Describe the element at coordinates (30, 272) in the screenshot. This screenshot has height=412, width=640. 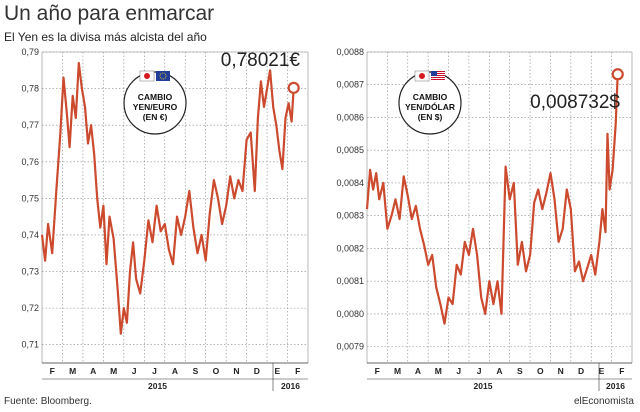
I see `y-tick-label: 0,73` at that location.